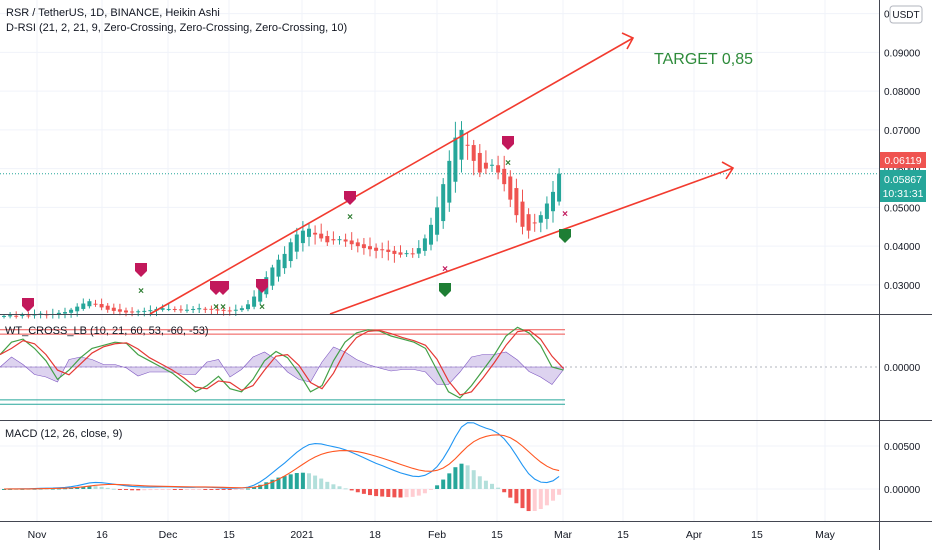 The image size is (932, 555). I want to click on symbol-title: RSR / TetherUS, 1D, BINANCE, Heikin Ashi, so click(113, 13).